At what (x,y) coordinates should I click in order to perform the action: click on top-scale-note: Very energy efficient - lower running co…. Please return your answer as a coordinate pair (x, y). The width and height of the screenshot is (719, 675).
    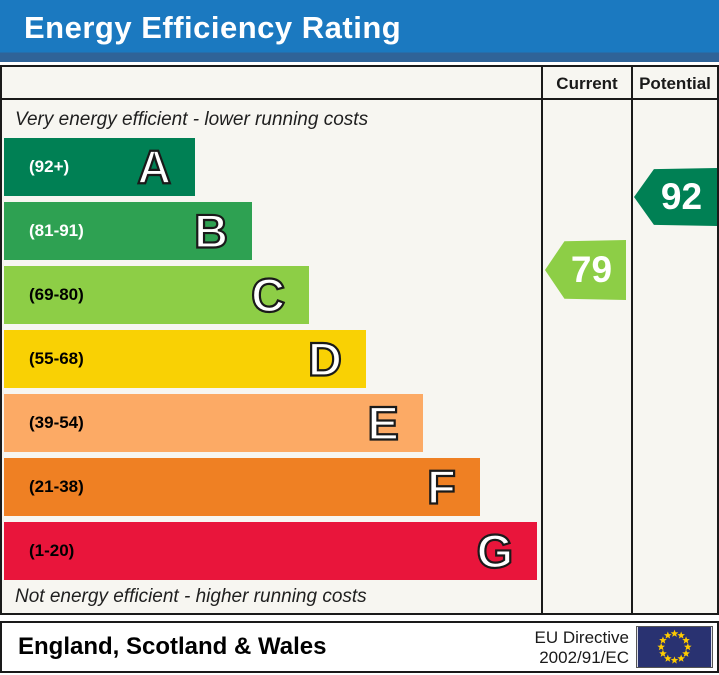
    Looking at the image, I should click on (192, 119).